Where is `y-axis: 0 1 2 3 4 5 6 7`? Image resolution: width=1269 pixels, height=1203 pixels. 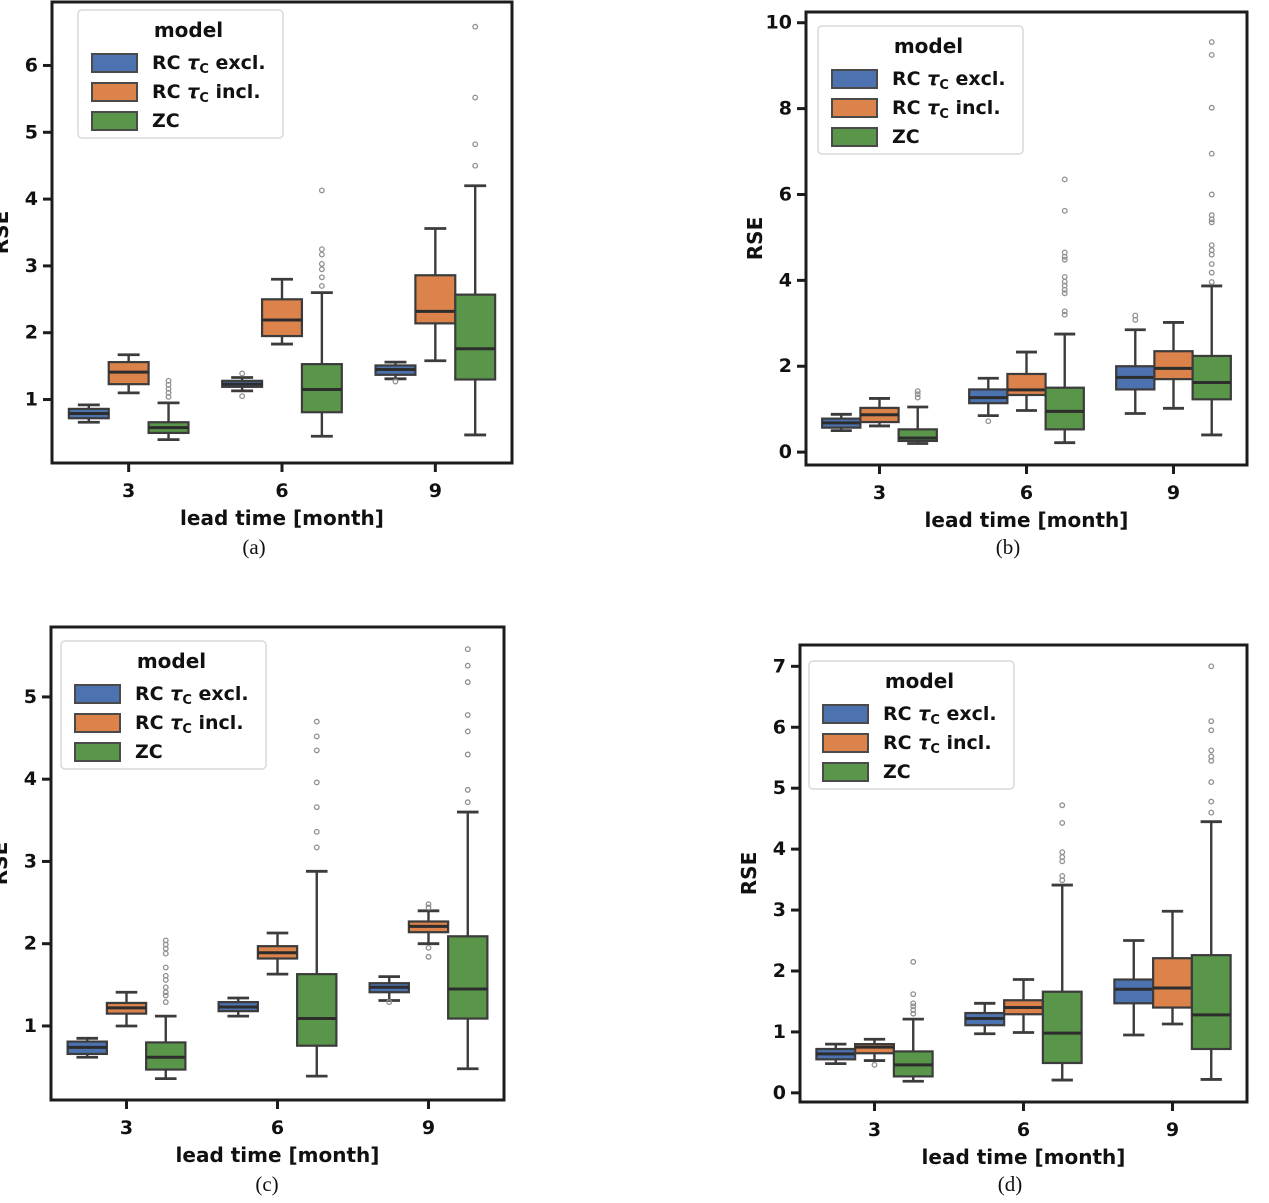
y-axis: 0 1 2 3 4 5 6 7 is located at coordinates (786, 879).